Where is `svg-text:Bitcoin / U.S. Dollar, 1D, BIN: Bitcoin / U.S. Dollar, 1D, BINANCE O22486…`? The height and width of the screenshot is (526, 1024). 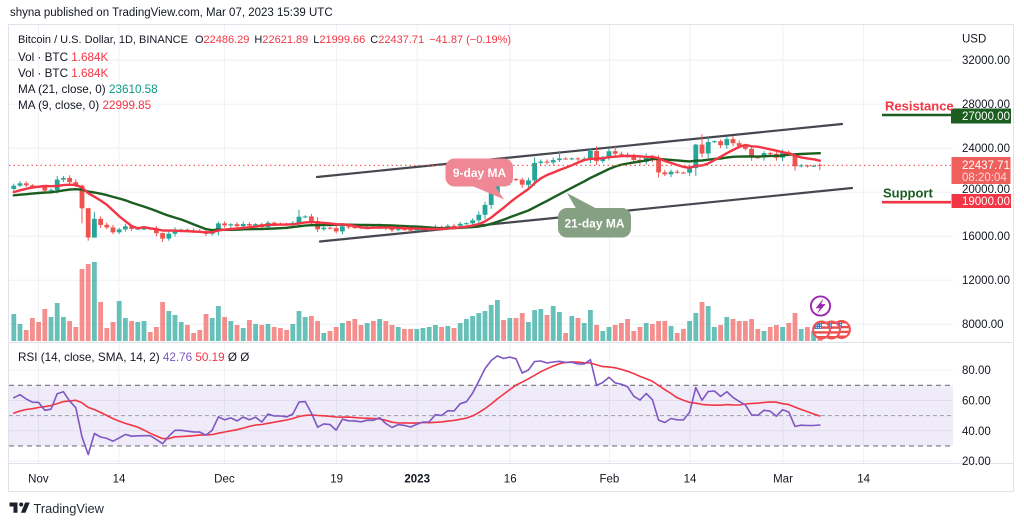
svg-text:Bitcoin / U.S. Dollar, 1D, BIN: Bitcoin / U.S. Dollar, 1D, BINANCE O22486… is located at coordinates (264, 40).